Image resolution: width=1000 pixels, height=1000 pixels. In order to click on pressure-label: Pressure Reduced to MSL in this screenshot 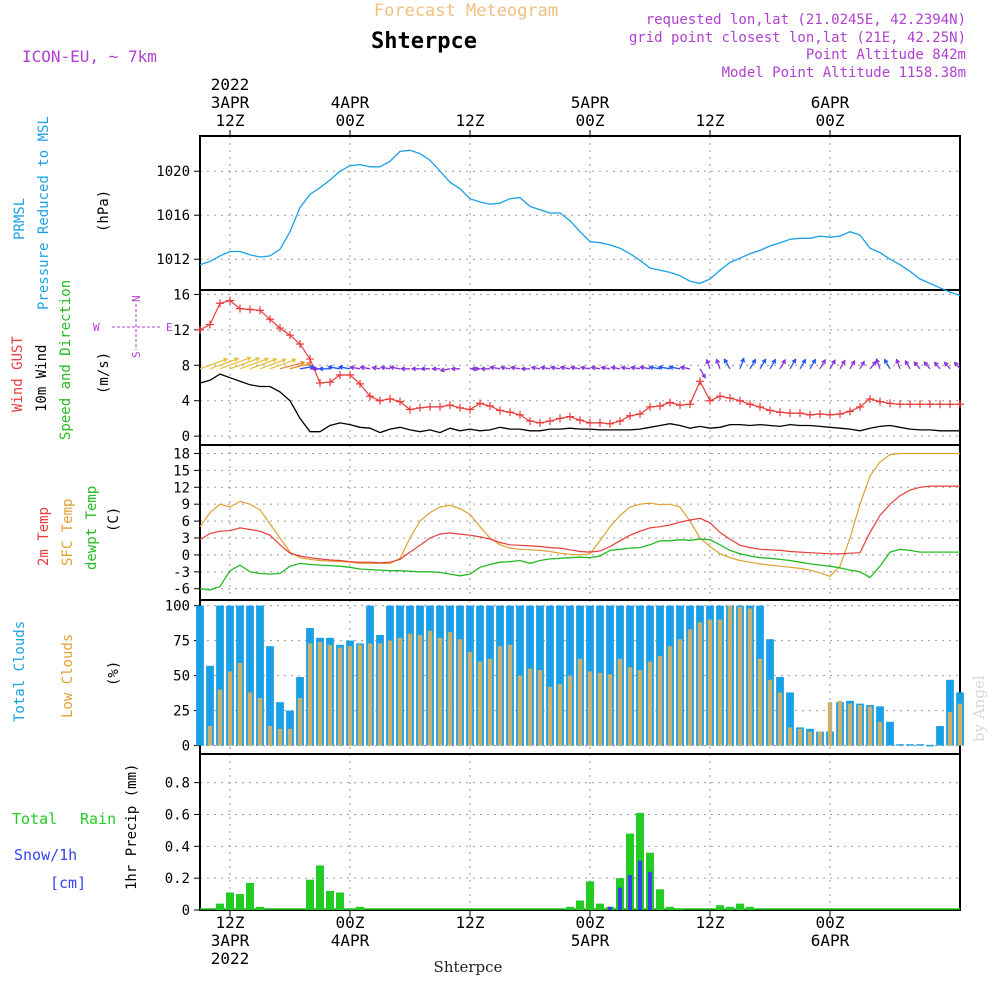, I will do `click(44, 213)`.